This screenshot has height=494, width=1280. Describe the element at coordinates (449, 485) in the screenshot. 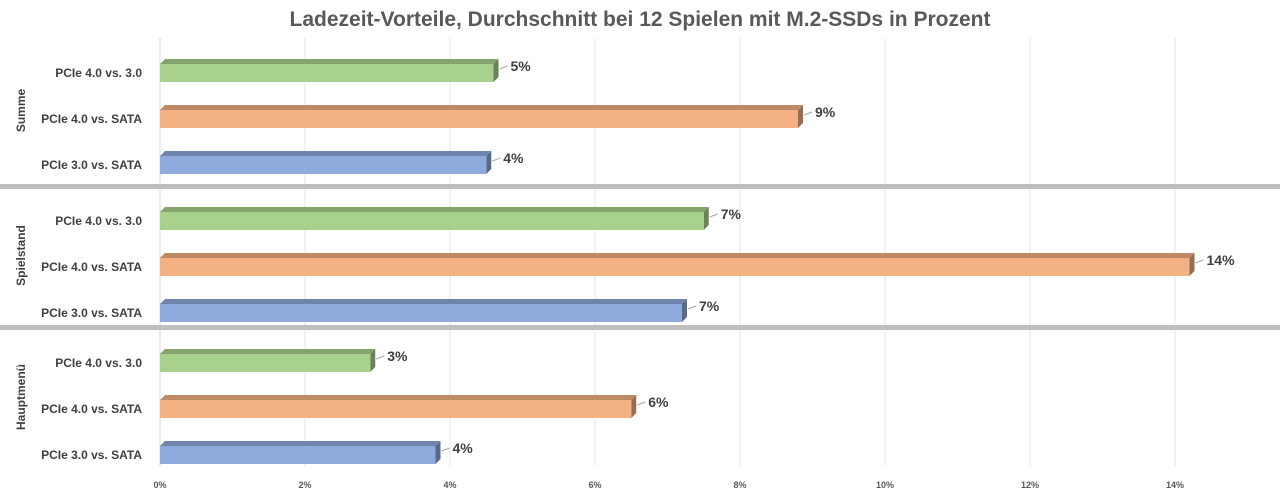

I see `x-tick-label: 4%` at that location.